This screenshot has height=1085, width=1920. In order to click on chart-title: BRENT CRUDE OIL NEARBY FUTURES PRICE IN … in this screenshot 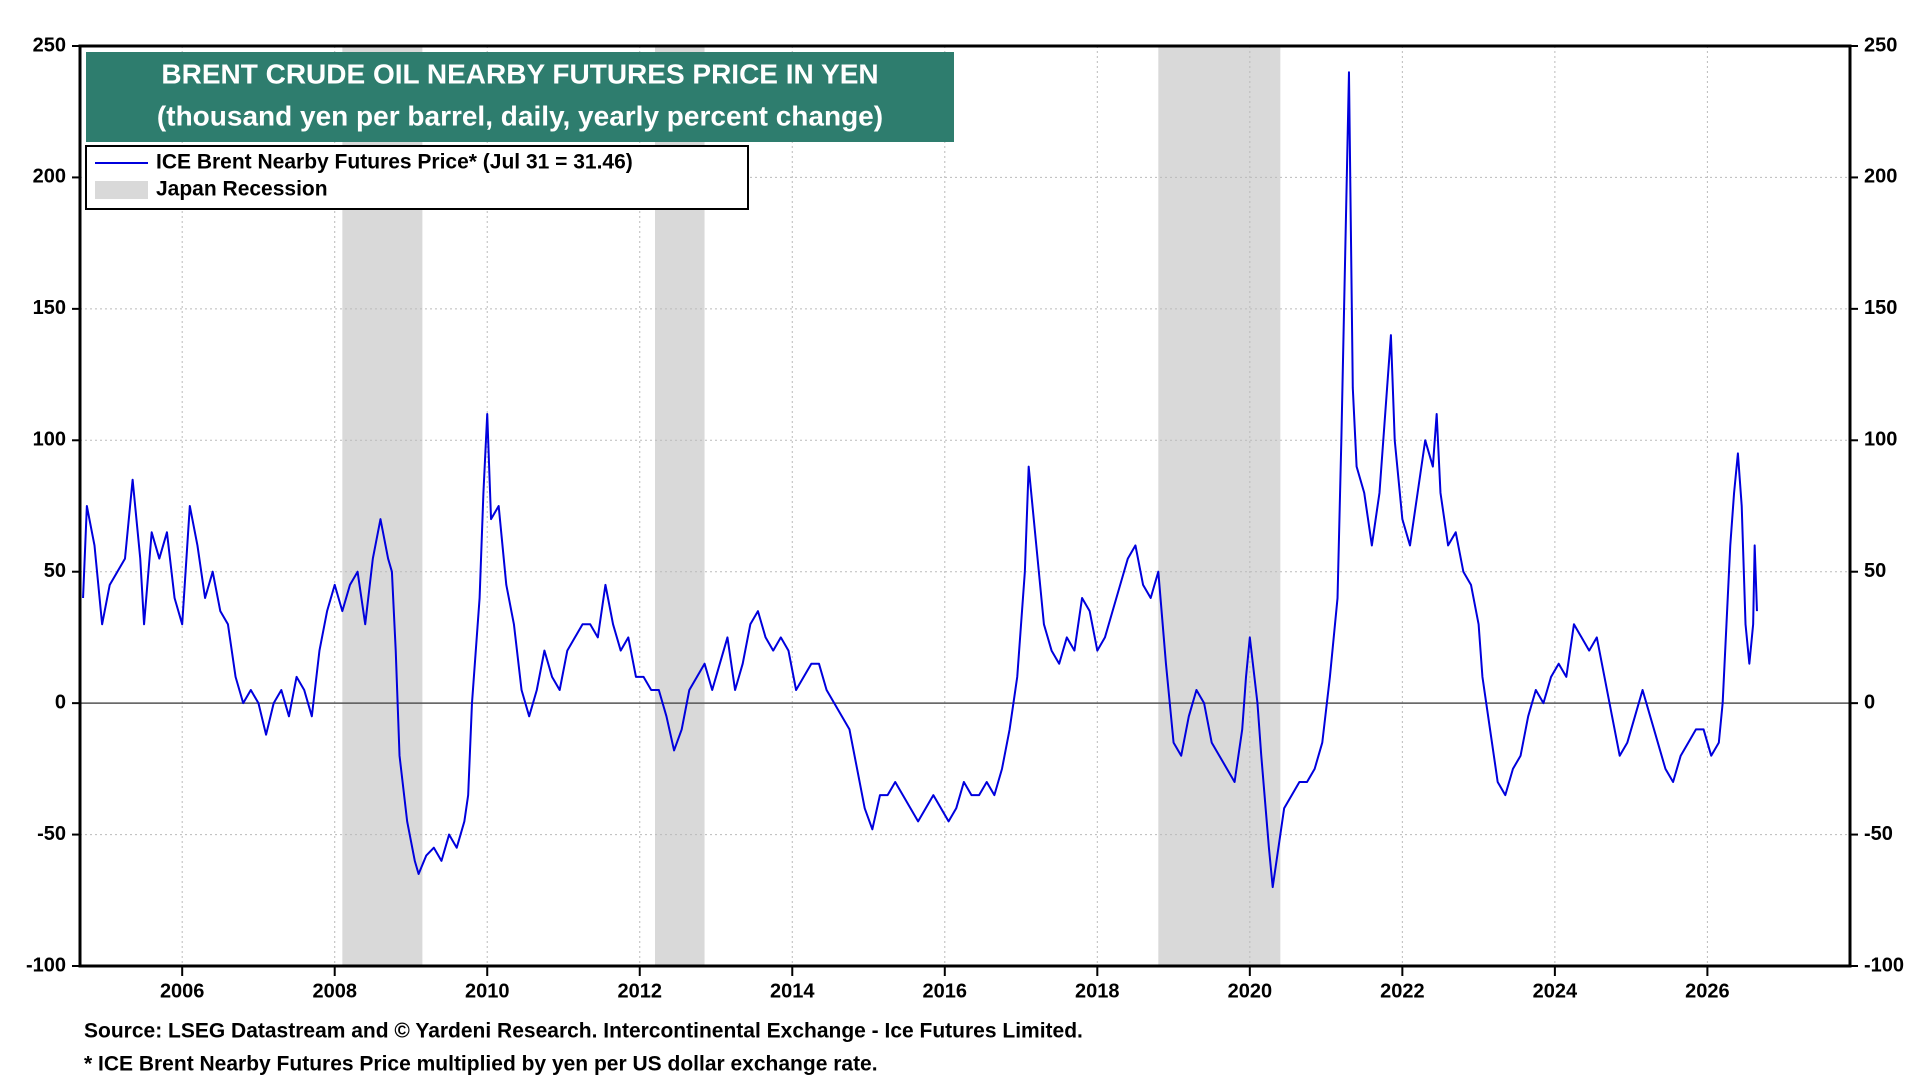, I will do `click(519, 73)`.